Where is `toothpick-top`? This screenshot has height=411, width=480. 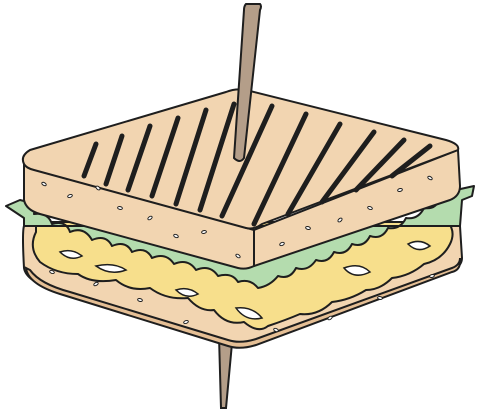
toothpick-top is located at coordinates (247, 82).